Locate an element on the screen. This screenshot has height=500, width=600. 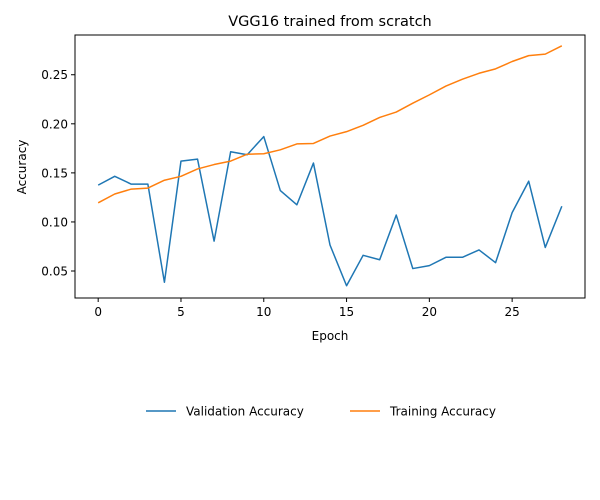
x-tick-label: 25 is located at coordinates (512, 312).